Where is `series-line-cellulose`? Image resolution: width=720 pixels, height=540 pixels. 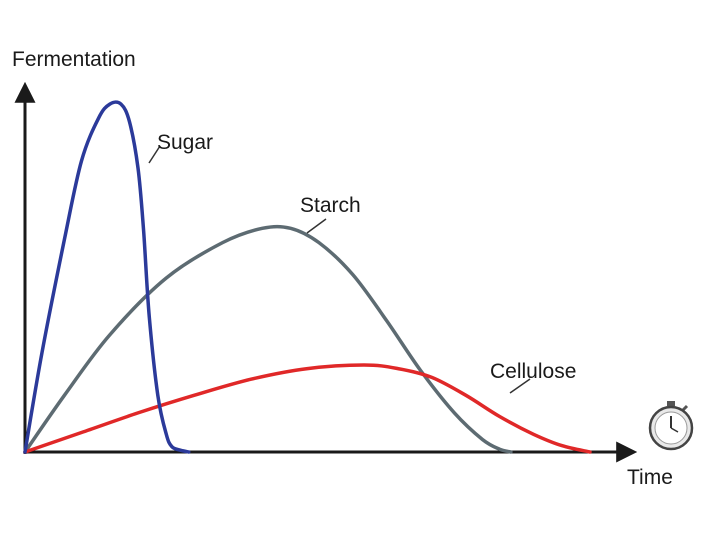
series-line-cellulose is located at coordinates (307, 408).